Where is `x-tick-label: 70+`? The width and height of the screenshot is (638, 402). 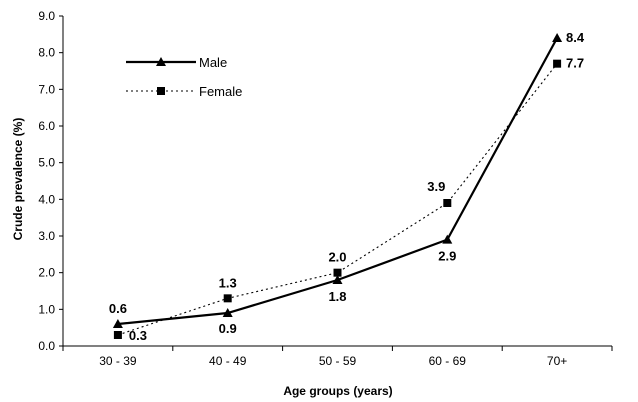
x-tick-label: 70+ is located at coordinates (557, 361).